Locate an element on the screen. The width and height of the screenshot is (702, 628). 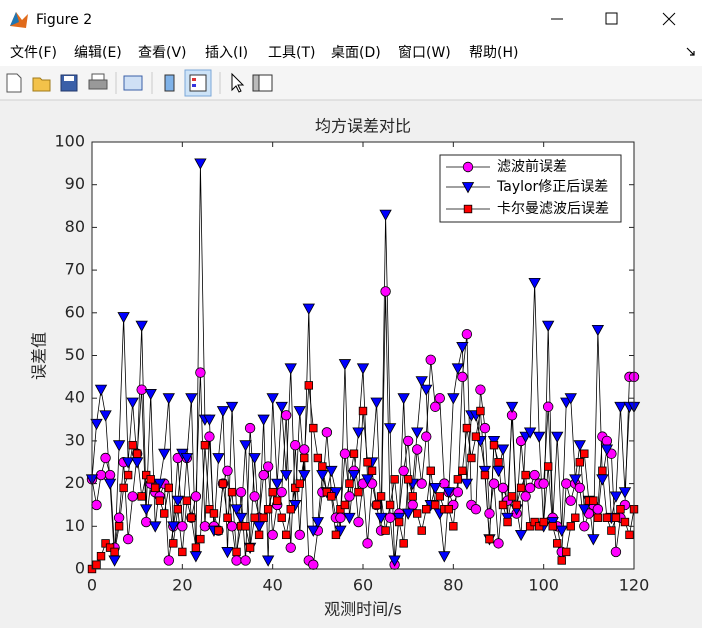
open-icon is located at coordinates (41, 84).